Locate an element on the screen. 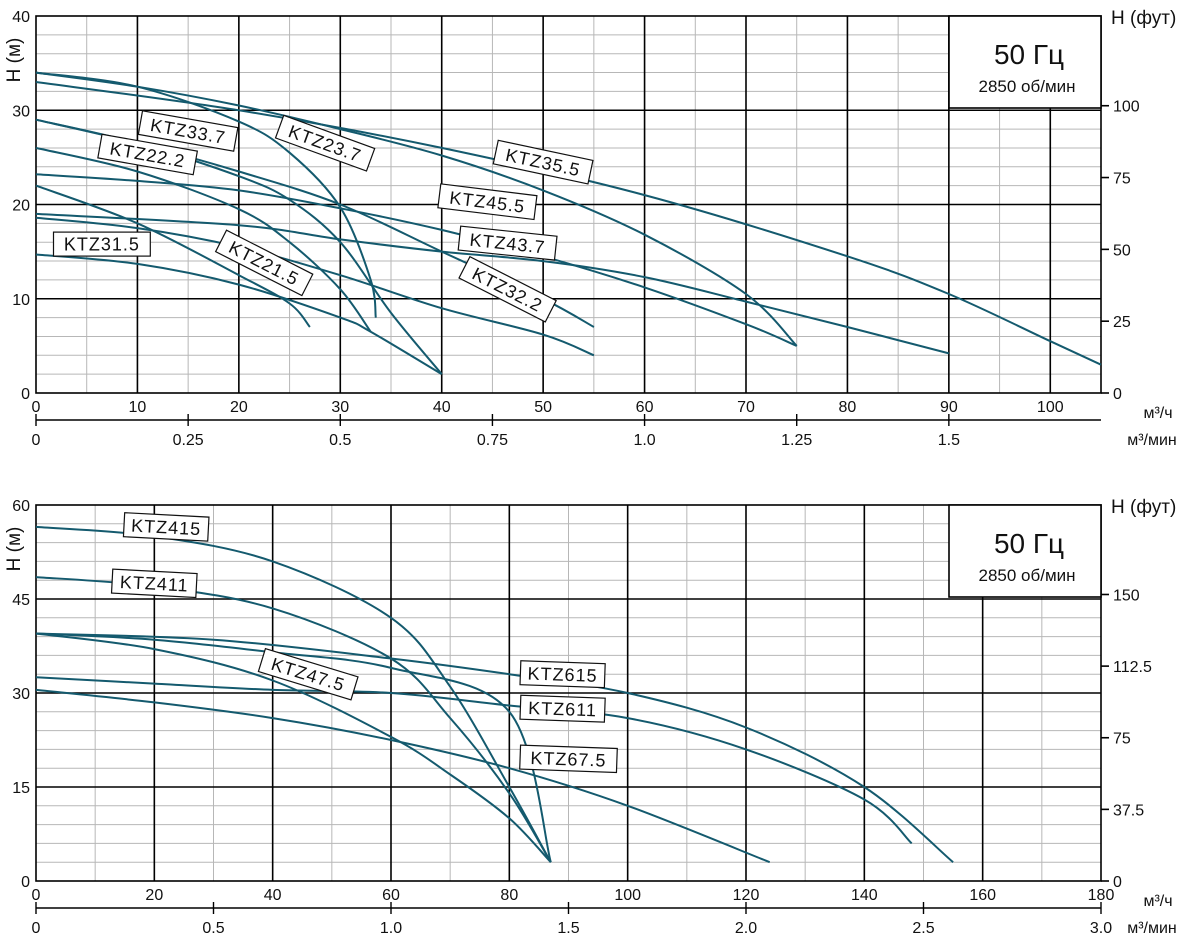 Image resolution: width=1200 pixels, height=949 pixels. x-tick-label: 140 is located at coordinates (864, 895).